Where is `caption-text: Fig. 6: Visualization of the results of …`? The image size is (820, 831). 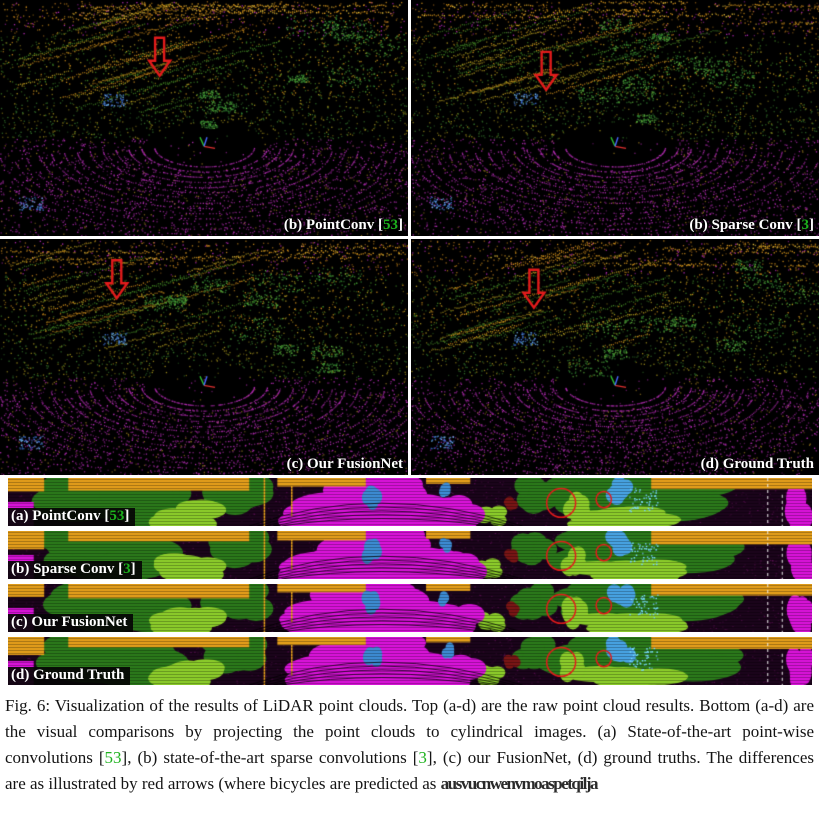
caption-text: Fig. 6: Visualization of the results of … is located at coordinates (409, 731).